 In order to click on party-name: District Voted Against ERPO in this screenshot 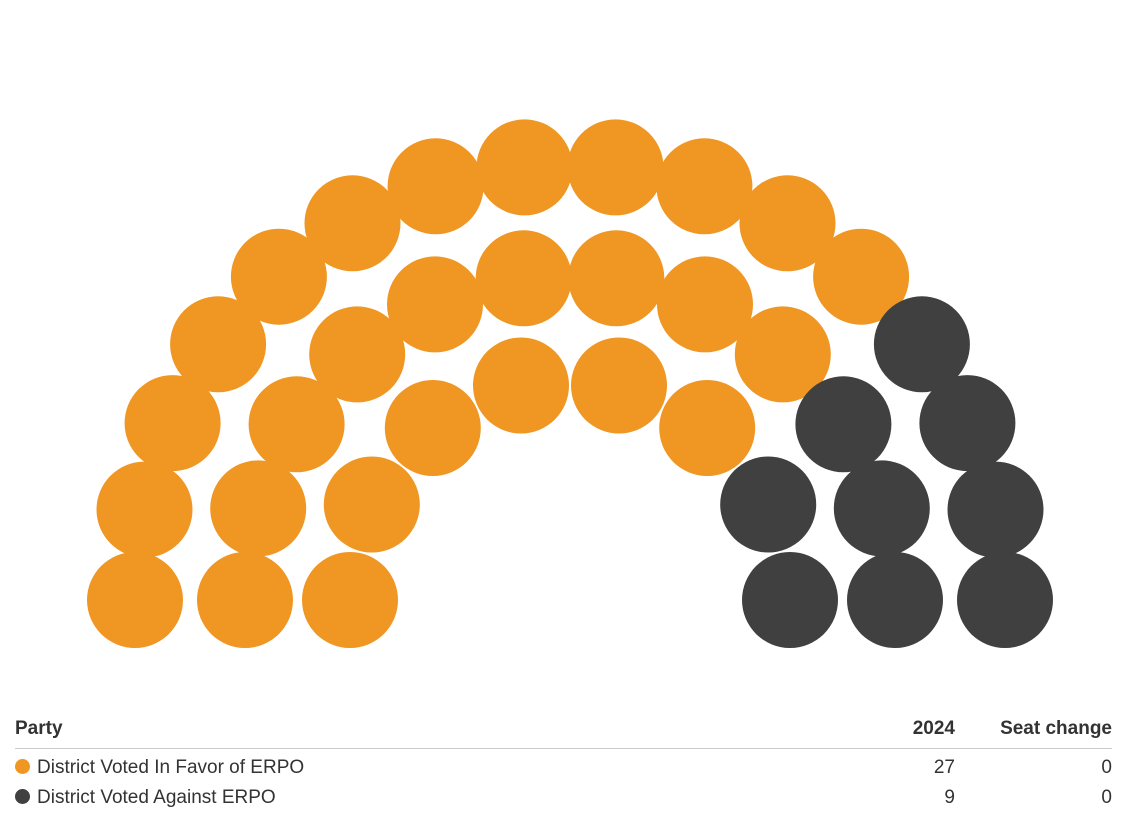, I will do `click(156, 797)`.